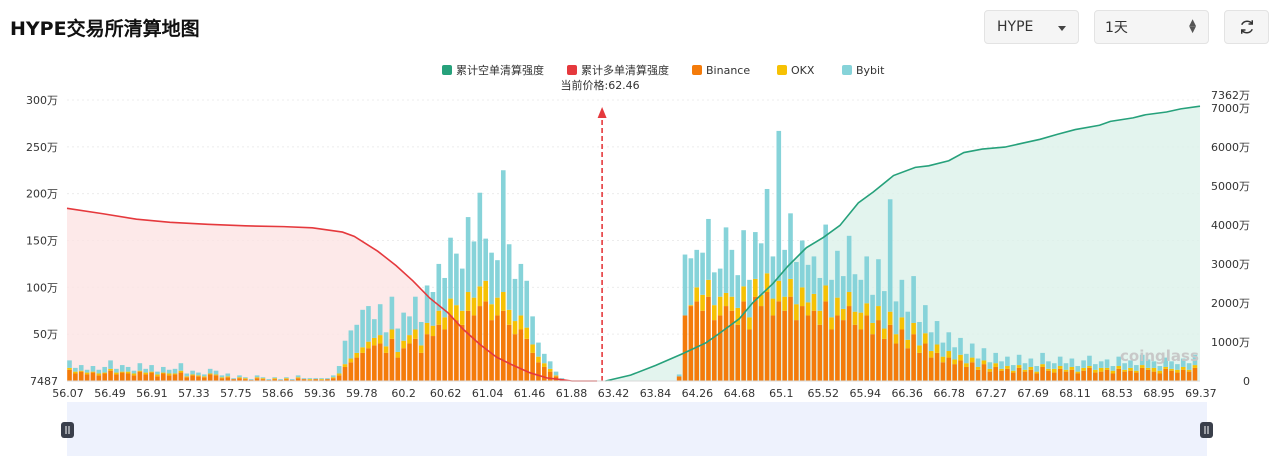  I want to click on range-slider, so click(637, 429).